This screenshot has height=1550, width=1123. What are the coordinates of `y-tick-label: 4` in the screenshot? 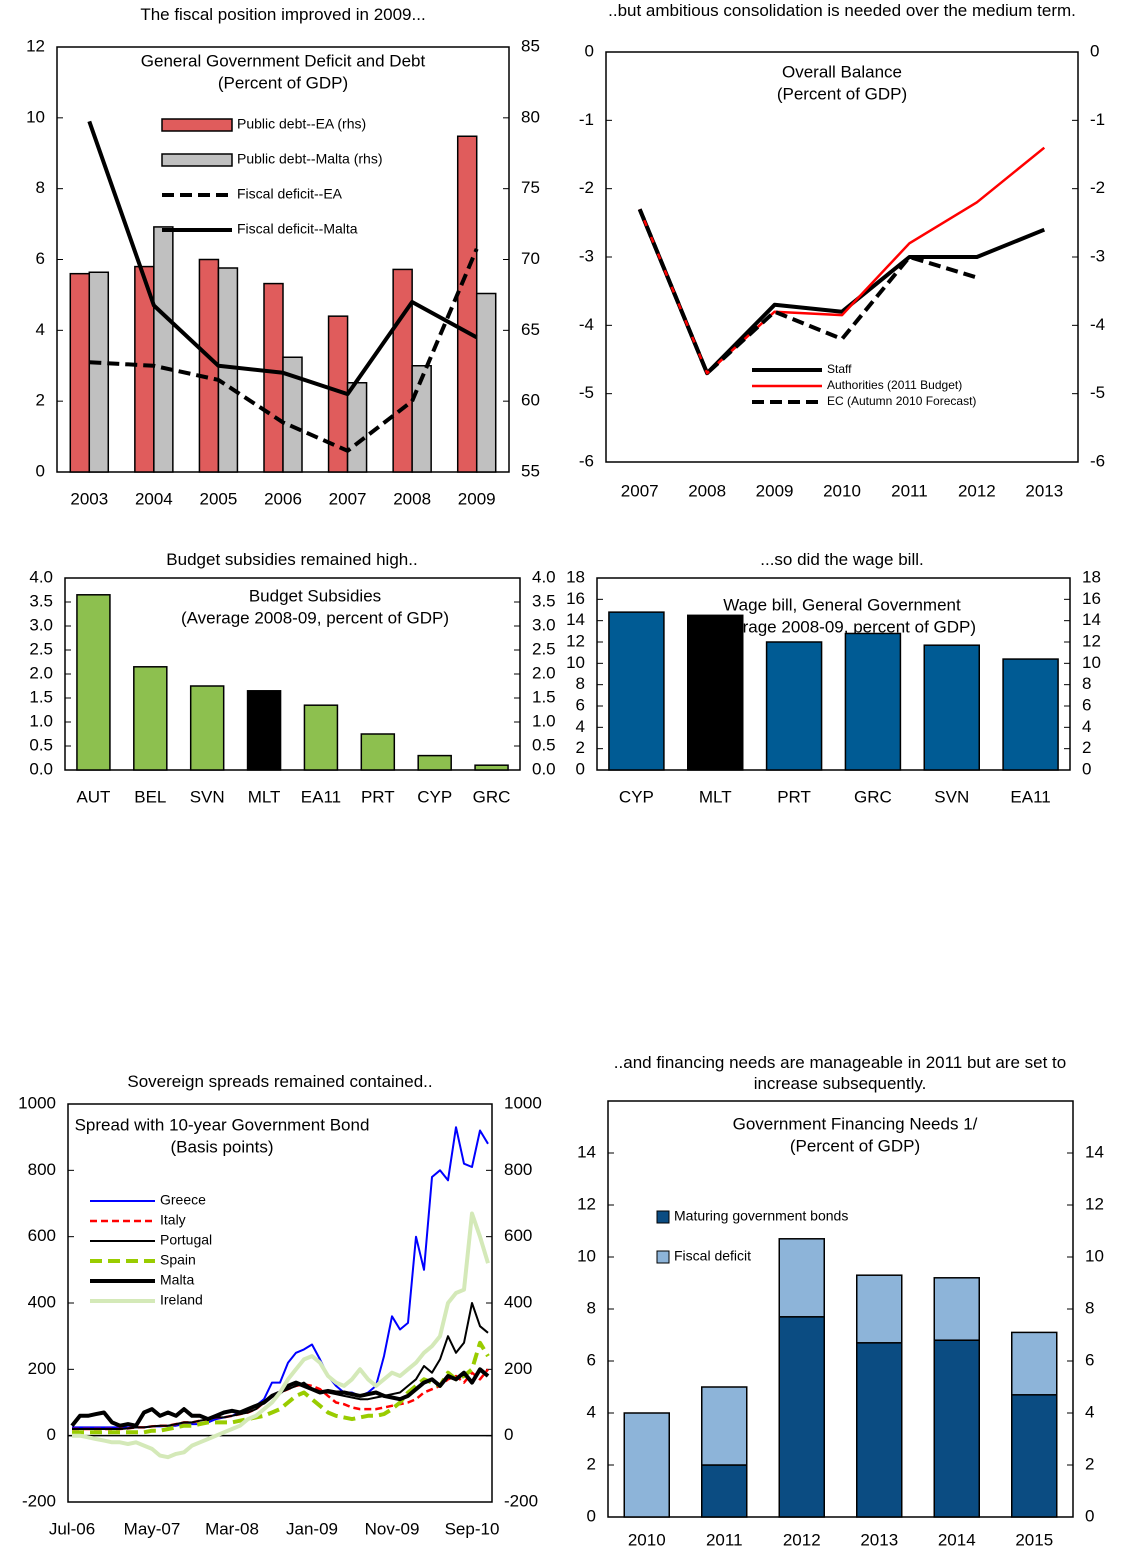 It's located at (591, 1411).